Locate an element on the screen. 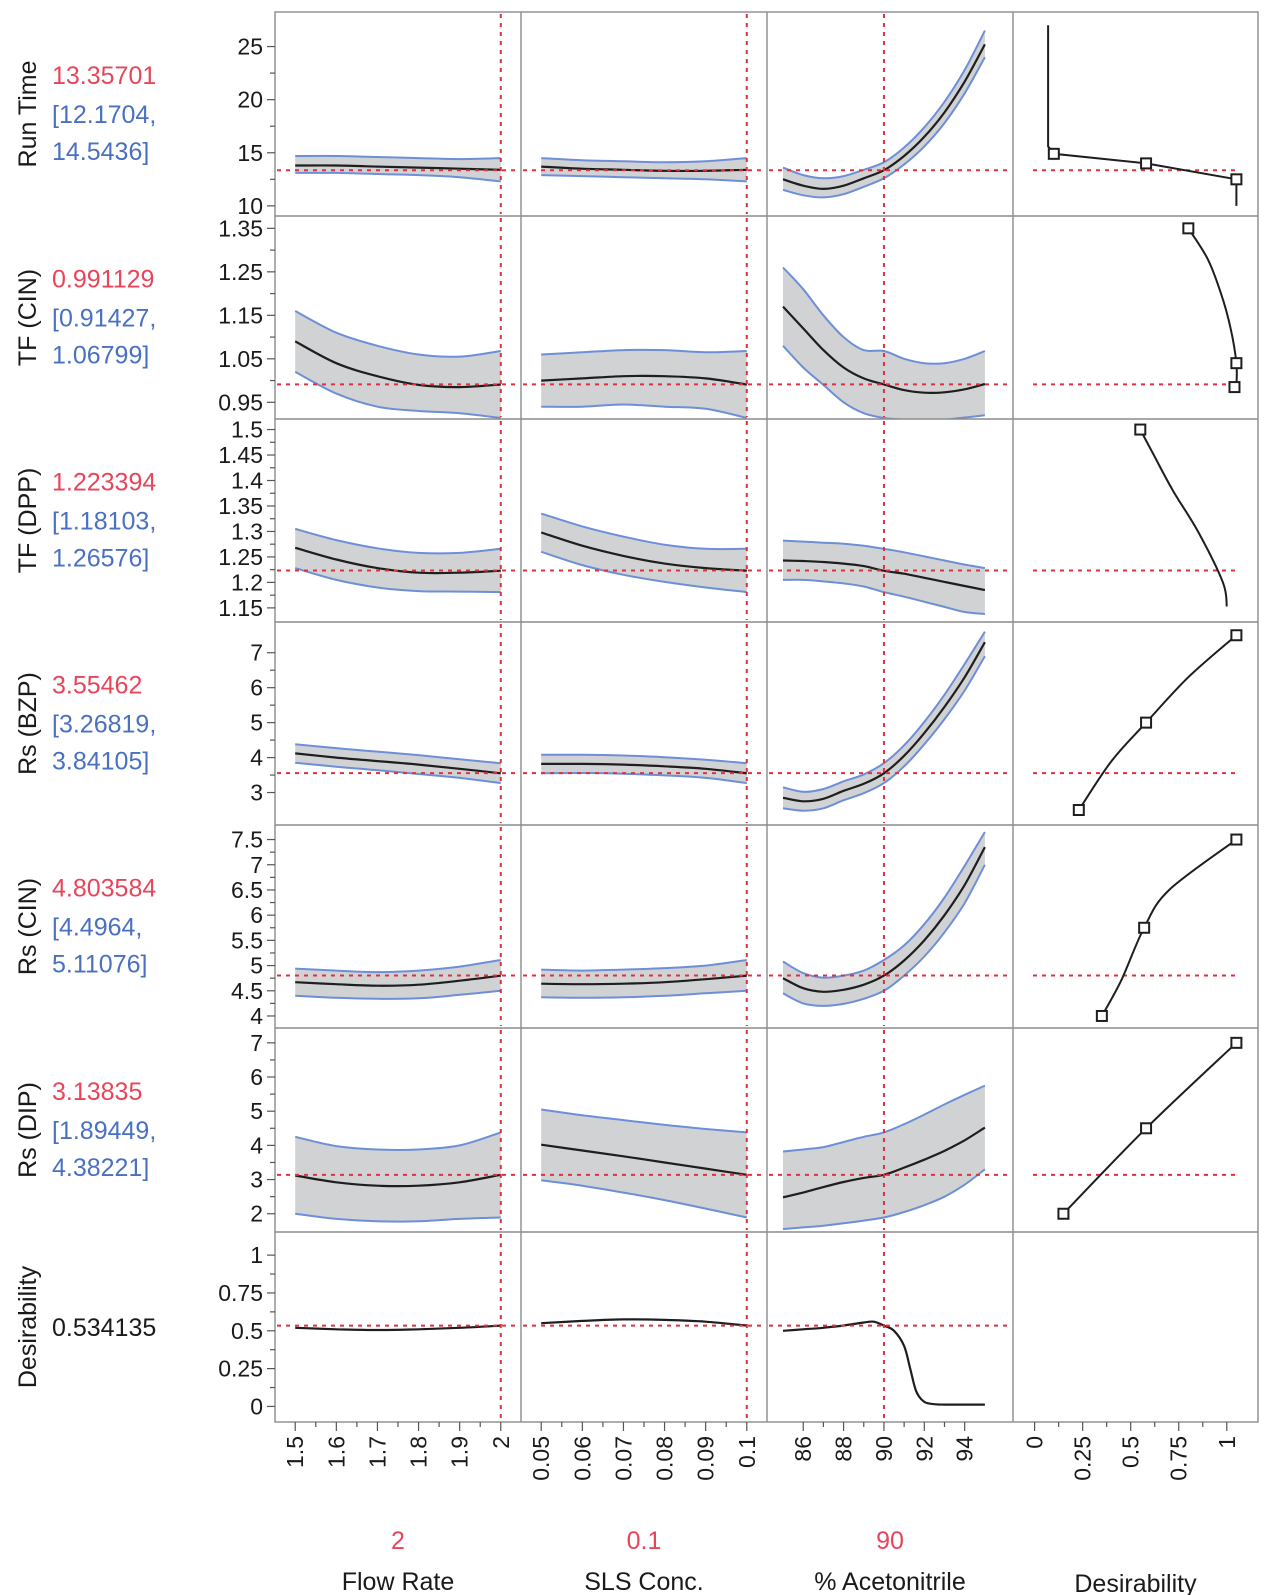 The width and height of the screenshot is (1265, 1595). predicted-value: 13.35701 is located at coordinates (104, 76).